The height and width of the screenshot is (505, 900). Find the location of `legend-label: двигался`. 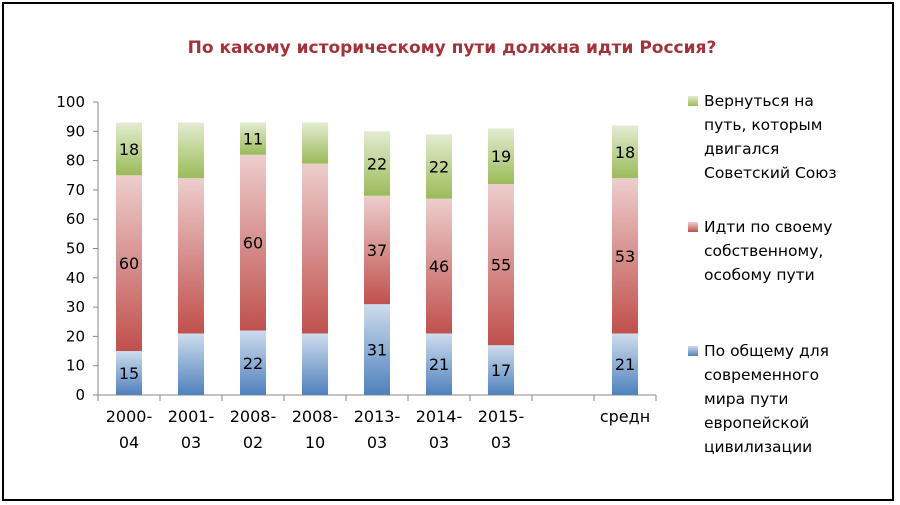

legend-label: двигался is located at coordinates (741, 149).